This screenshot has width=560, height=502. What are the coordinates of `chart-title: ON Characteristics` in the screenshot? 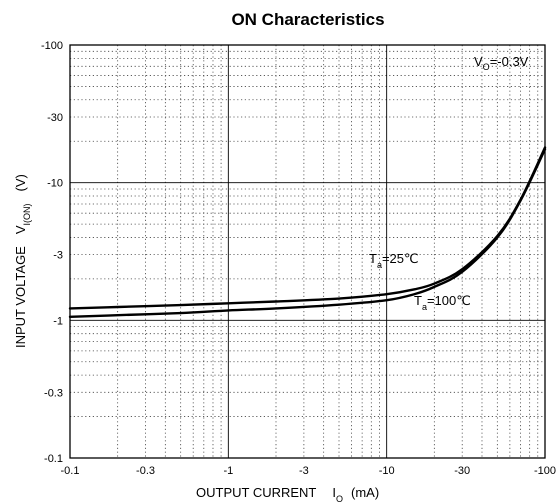 It's located at (307, 19).